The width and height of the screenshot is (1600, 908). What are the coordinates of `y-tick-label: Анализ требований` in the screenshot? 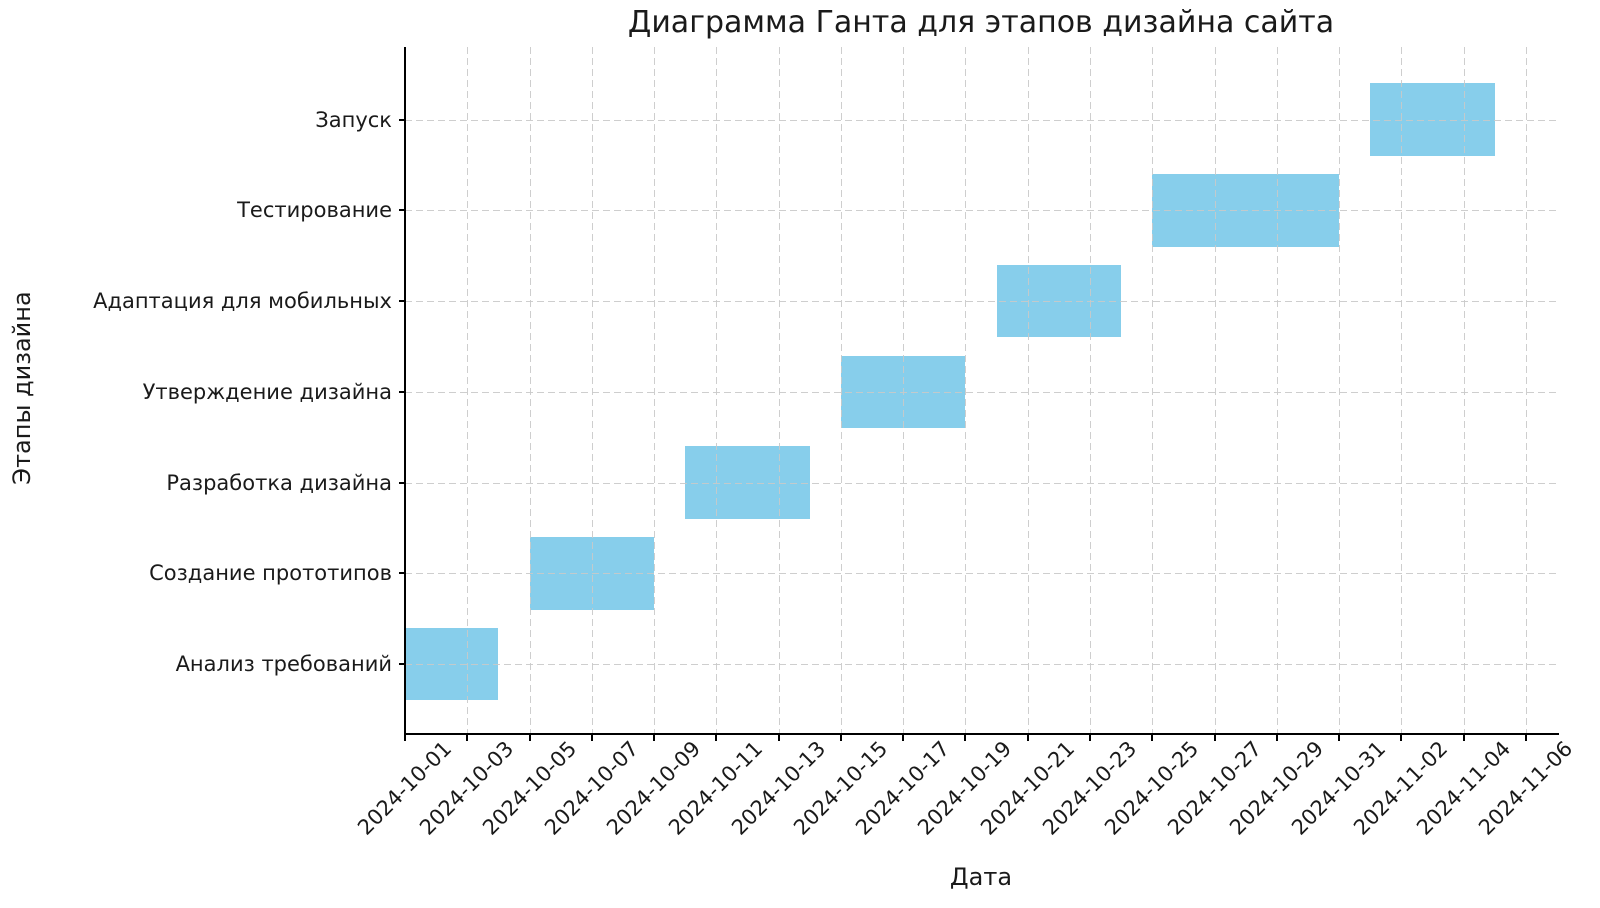 It's located at (283, 664).